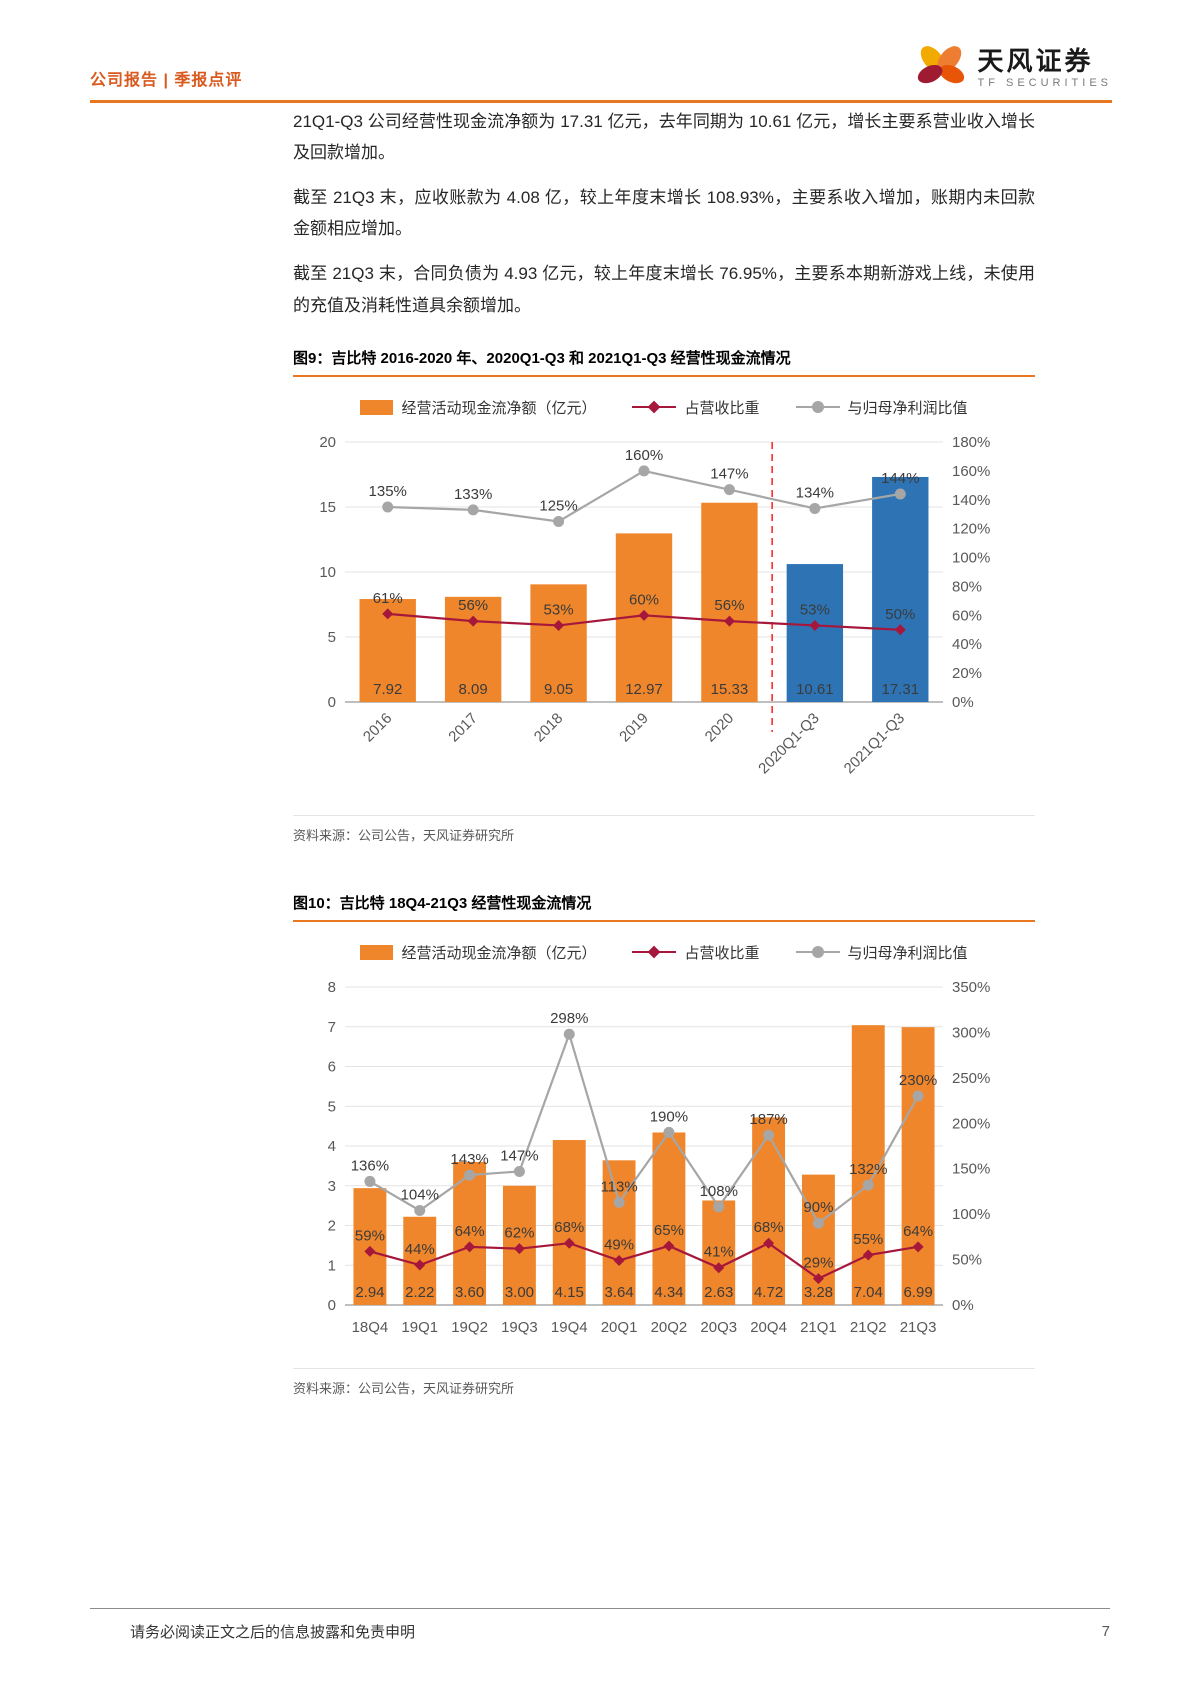 This screenshot has width=1200, height=1698. What do you see at coordinates (644, 455) in the screenshot?
I see `svg-text: 160%` at bounding box center [644, 455].